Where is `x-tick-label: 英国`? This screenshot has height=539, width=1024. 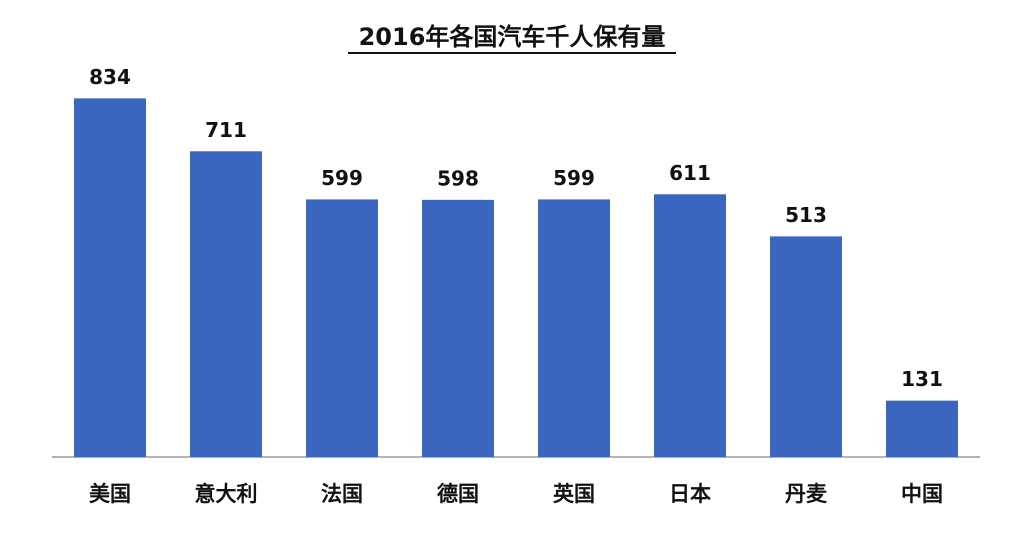
x-tick-label: 英国 is located at coordinates (574, 494).